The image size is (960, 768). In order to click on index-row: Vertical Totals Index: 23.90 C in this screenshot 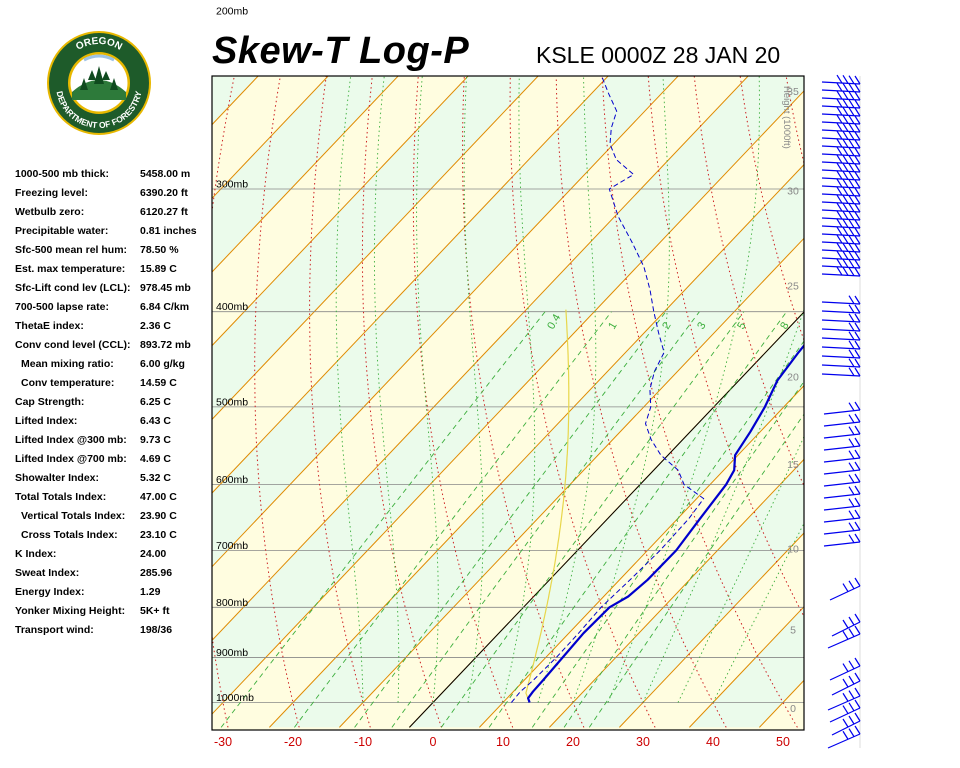, I will do `click(115, 519)`.